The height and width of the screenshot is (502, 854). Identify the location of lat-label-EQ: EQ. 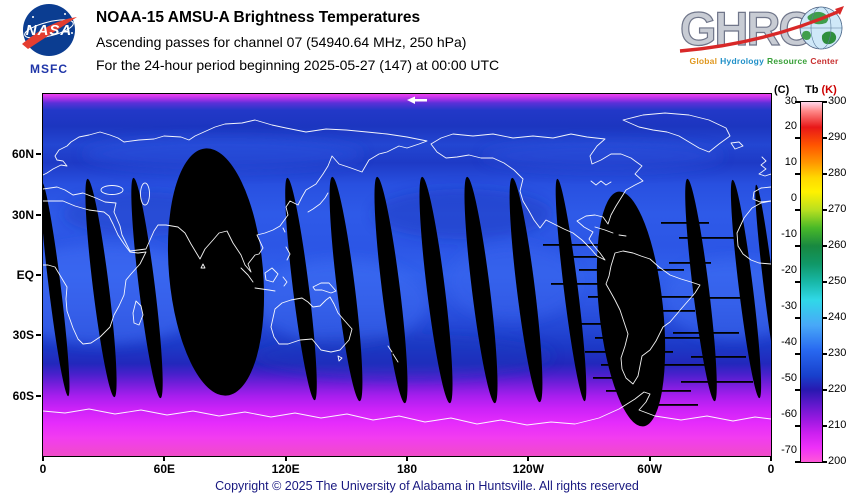
(25, 275).